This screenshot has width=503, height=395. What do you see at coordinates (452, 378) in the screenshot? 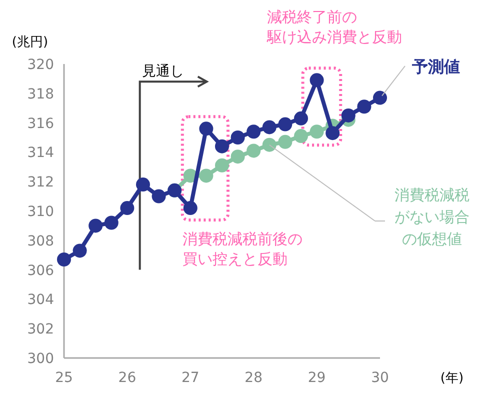
I see `x-axis-title: (年)` at bounding box center [452, 378].